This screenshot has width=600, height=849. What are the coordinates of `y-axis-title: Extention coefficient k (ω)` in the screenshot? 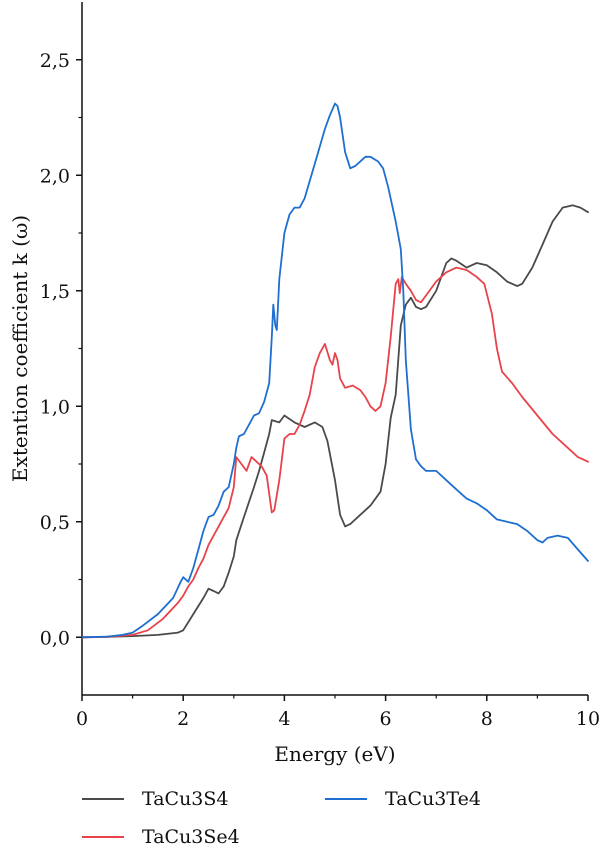 It's located at (20, 348).